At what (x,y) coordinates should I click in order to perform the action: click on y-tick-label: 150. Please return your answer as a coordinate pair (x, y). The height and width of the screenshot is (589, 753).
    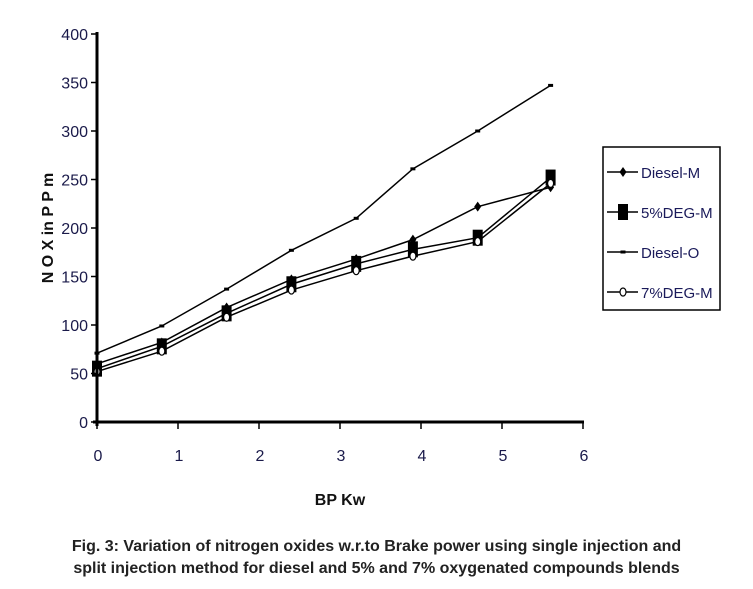
    Looking at the image, I should click on (74, 278).